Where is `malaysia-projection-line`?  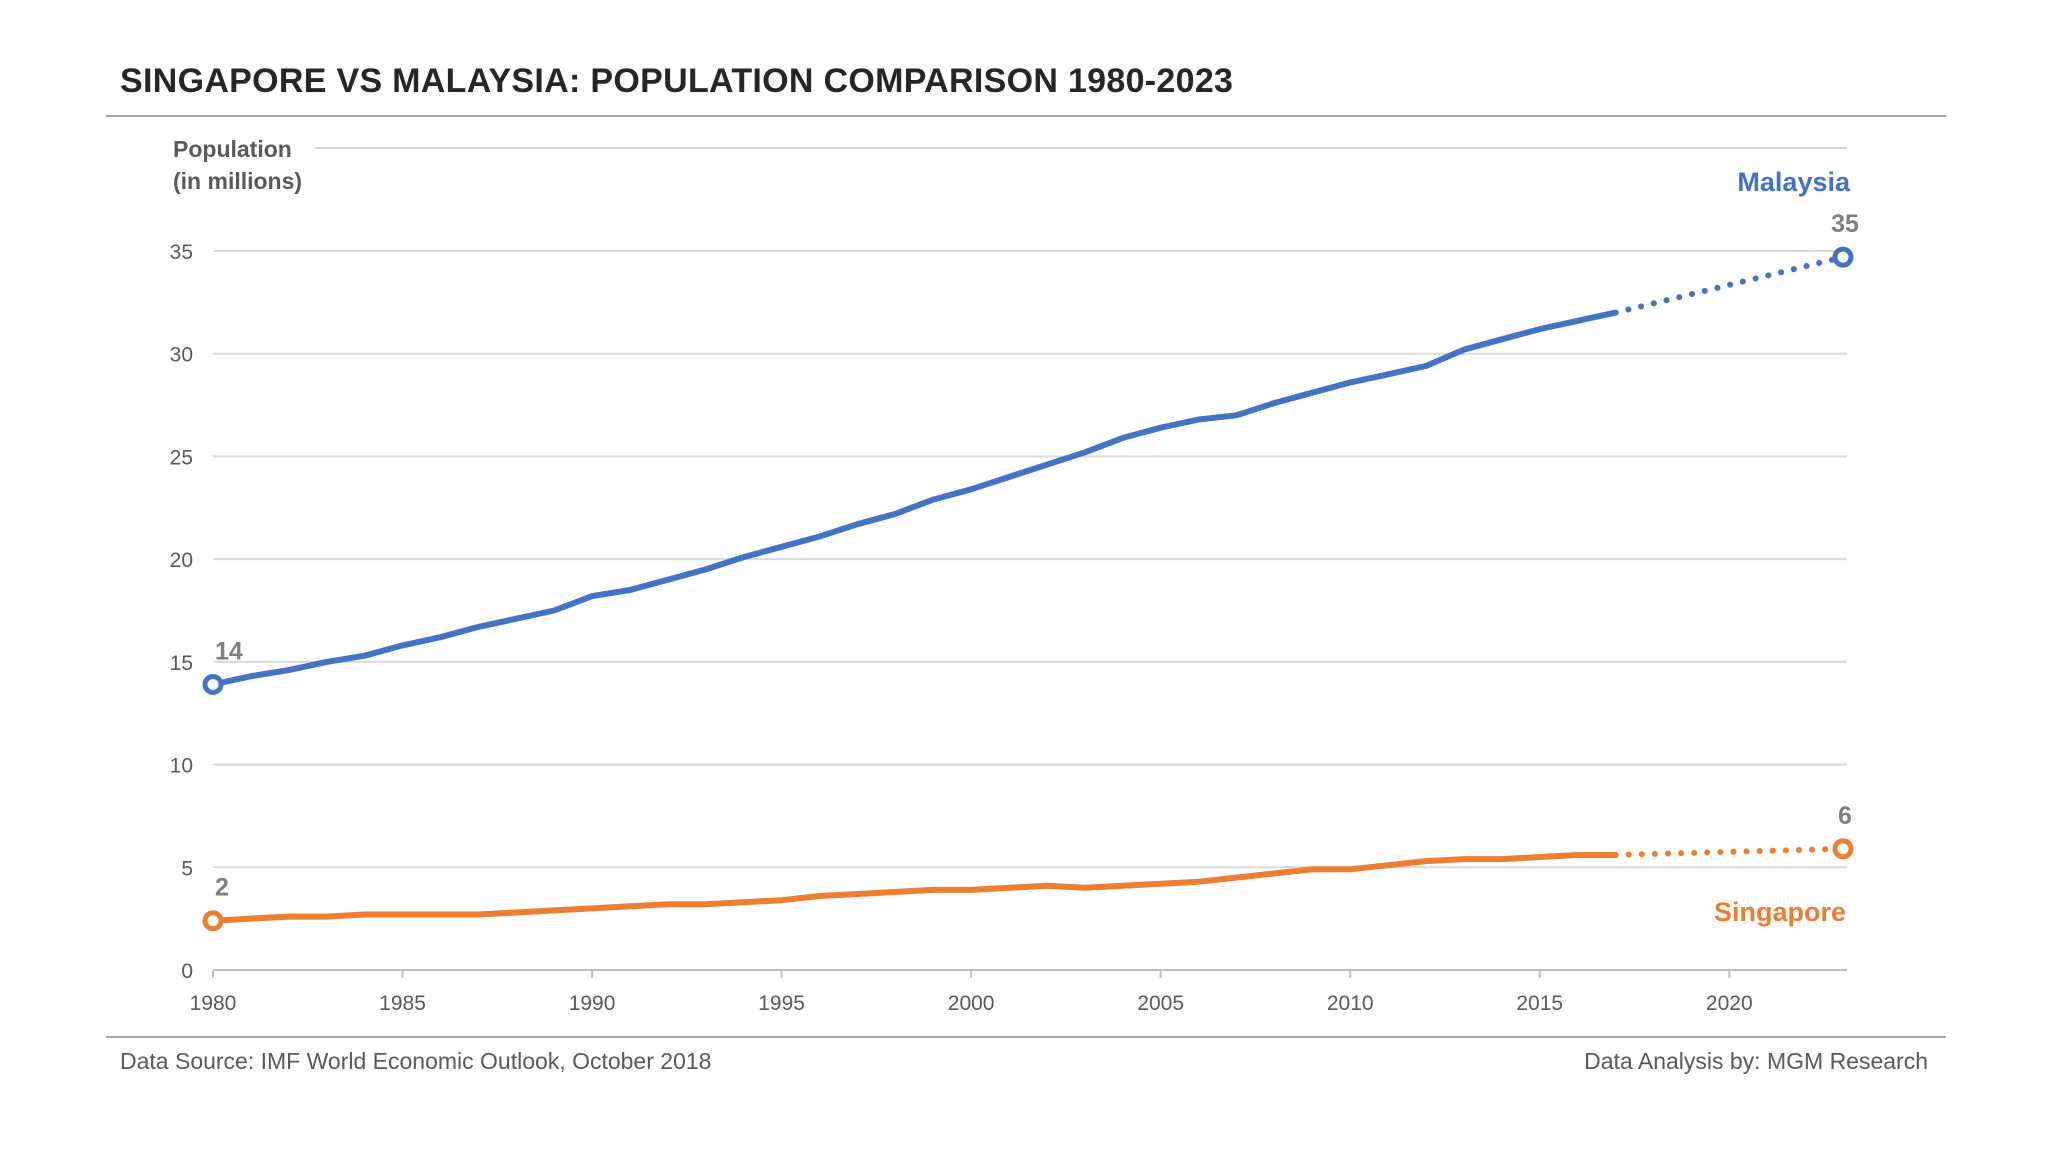 malaysia-projection-line is located at coordinates (1729, 285).